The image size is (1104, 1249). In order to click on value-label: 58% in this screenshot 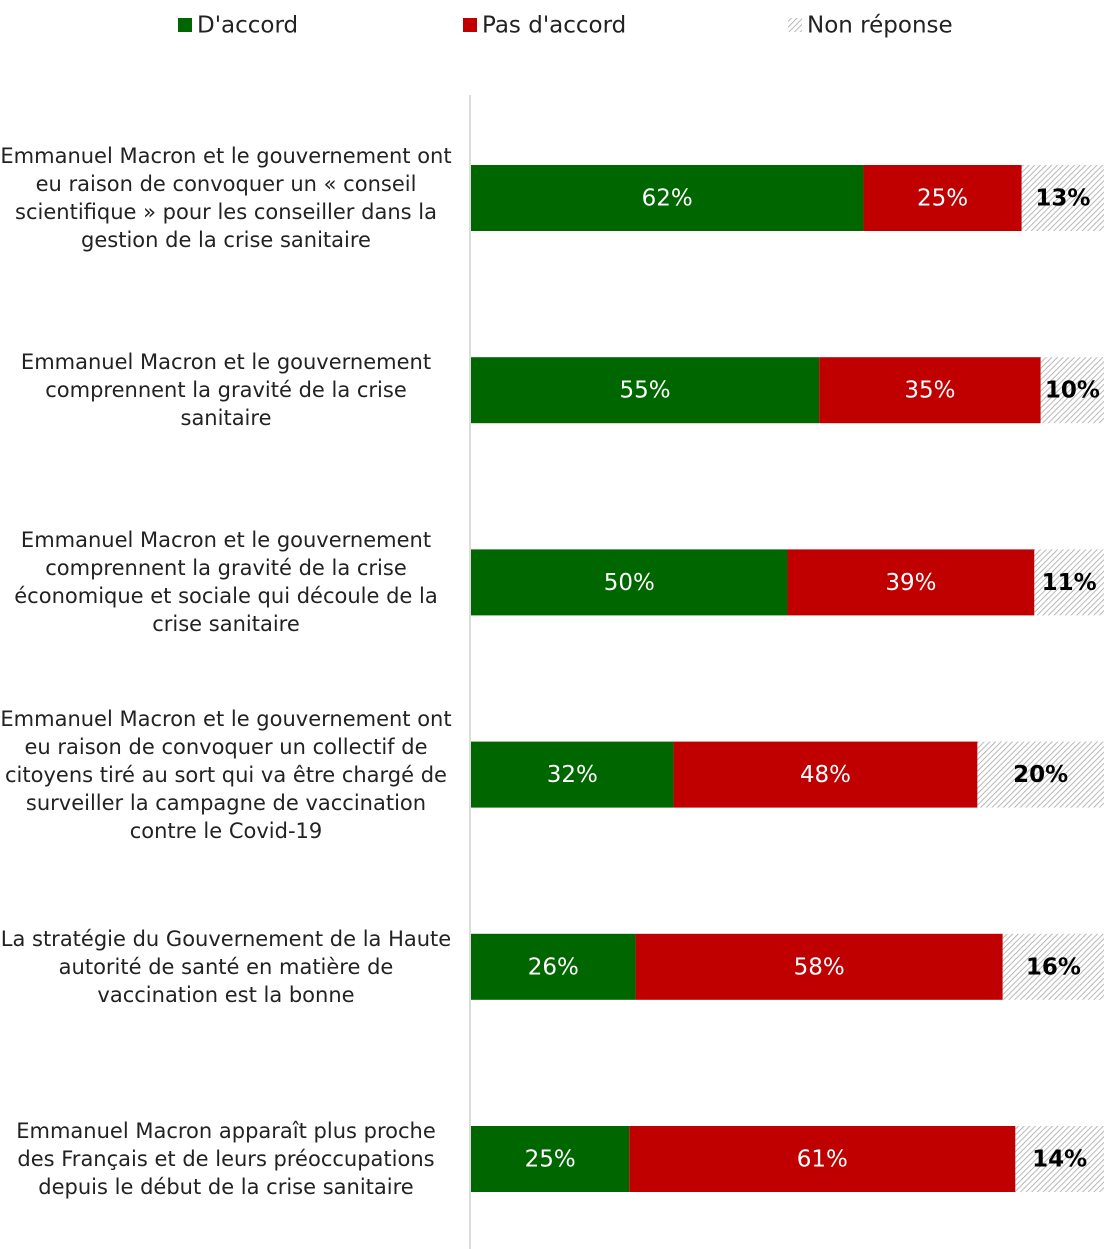, I will do `click(819, 967)`.